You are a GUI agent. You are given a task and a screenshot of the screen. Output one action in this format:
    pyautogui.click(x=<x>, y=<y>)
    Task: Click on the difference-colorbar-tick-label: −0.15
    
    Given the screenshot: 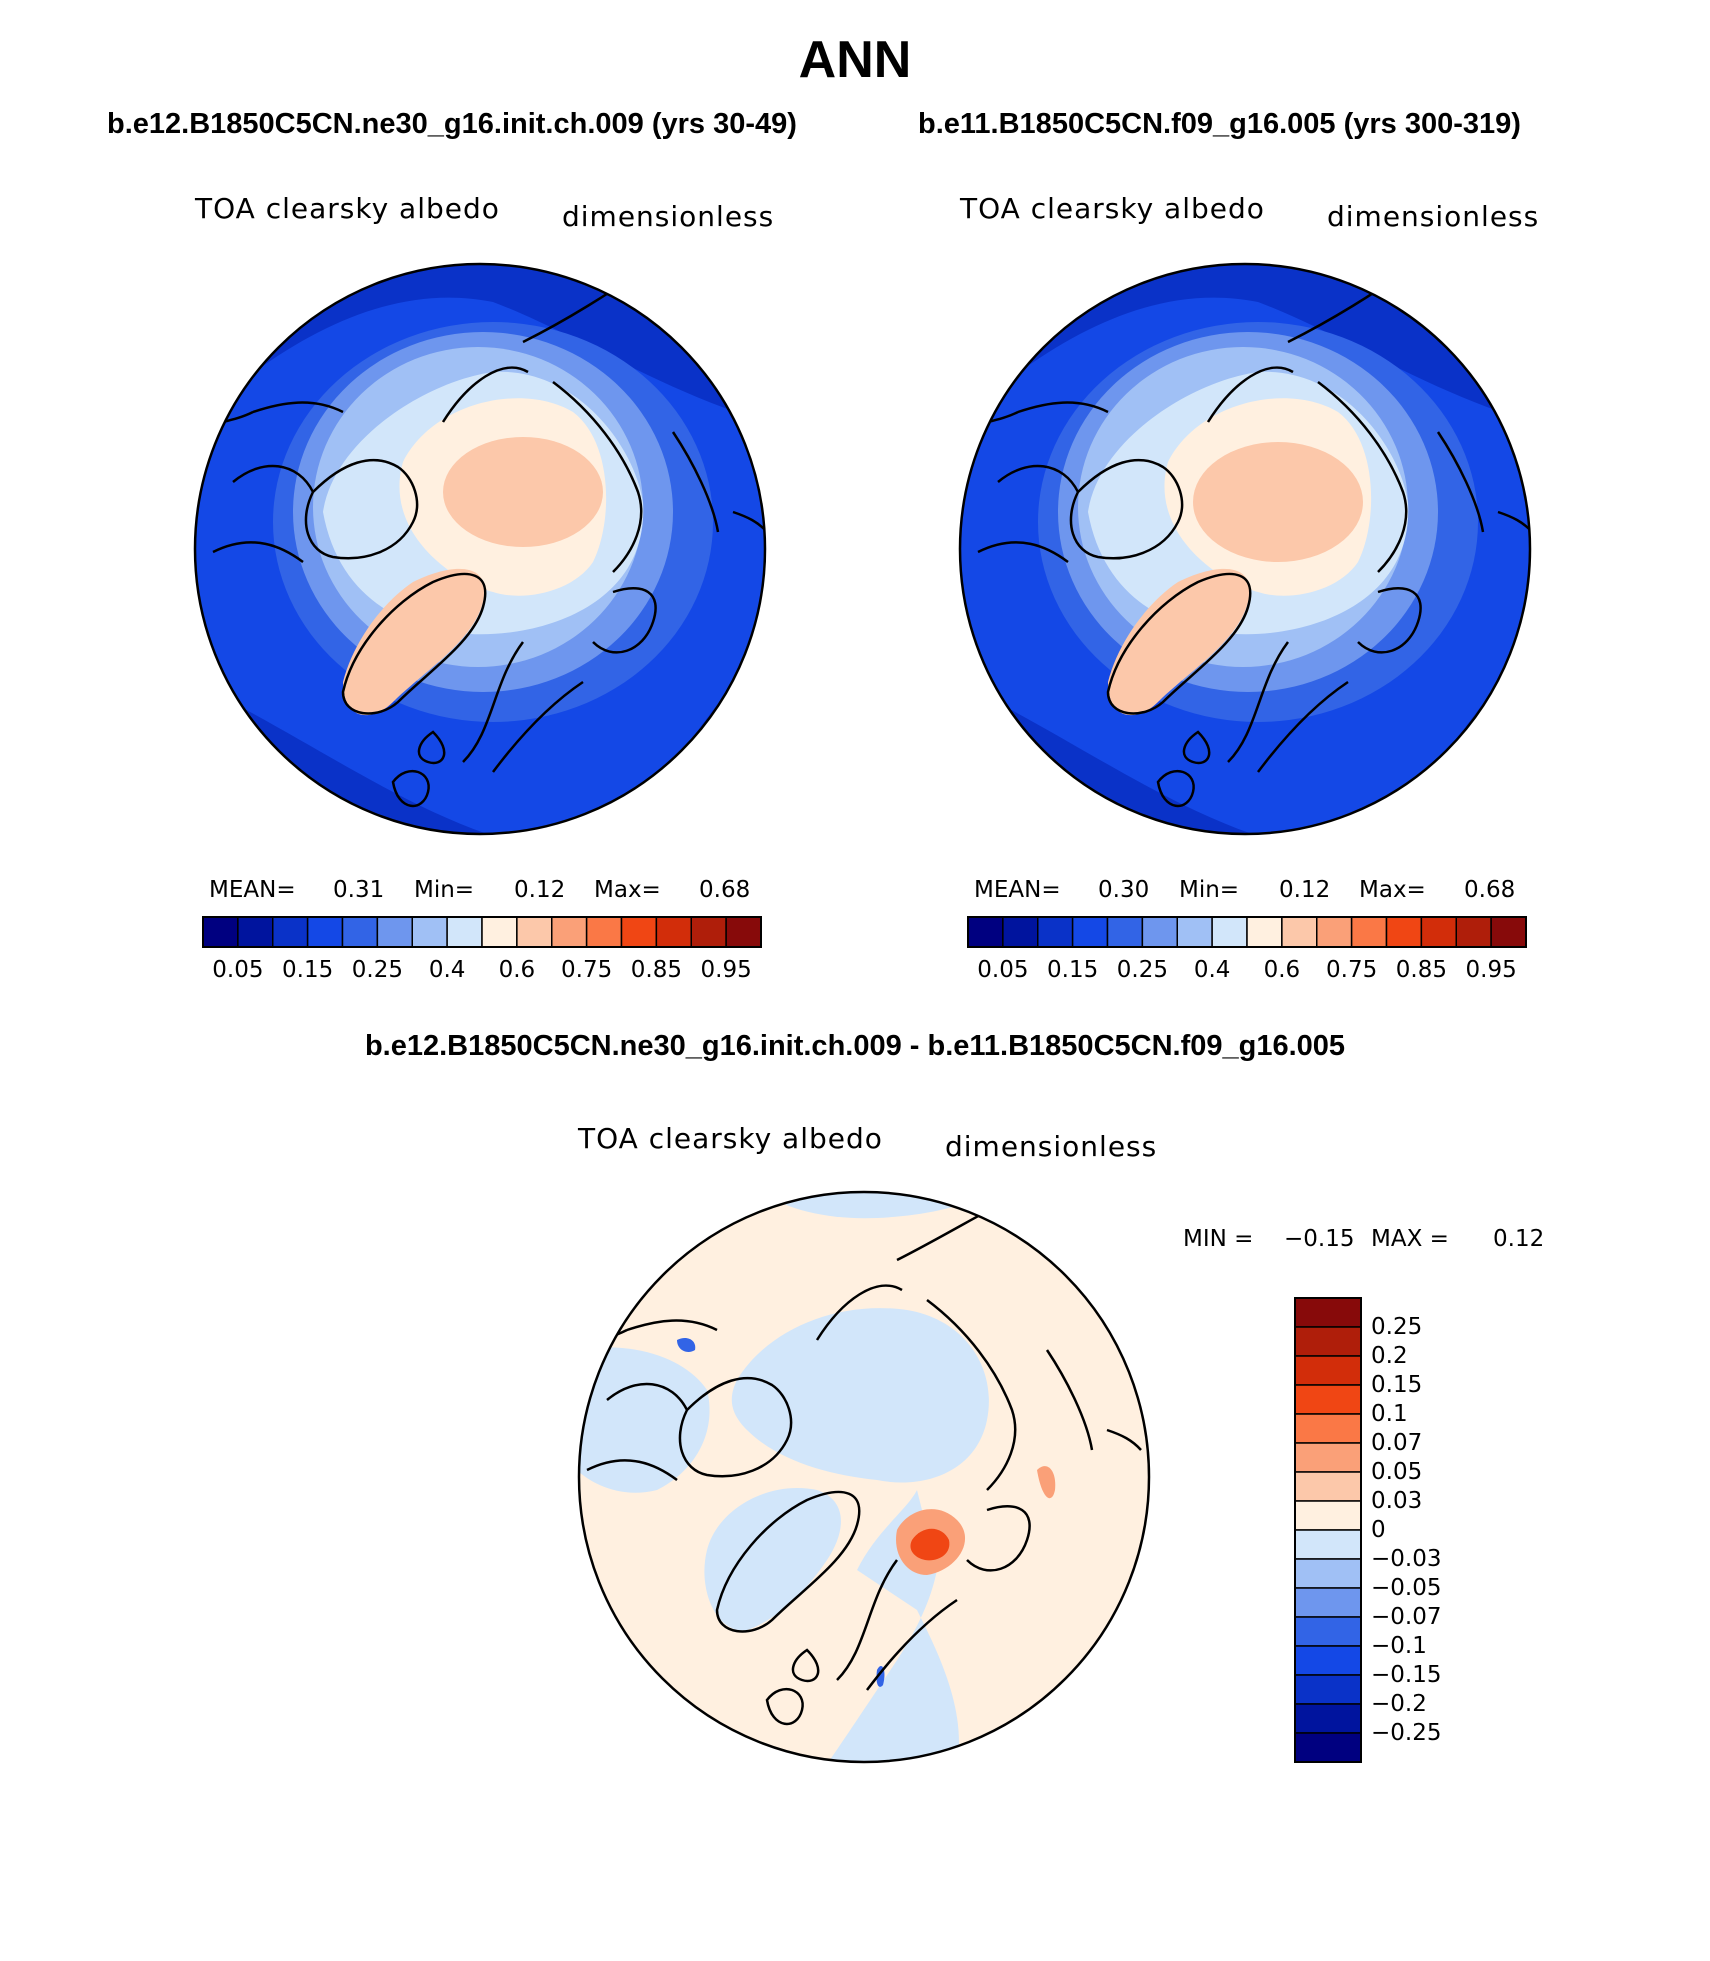 What is the action you would take?
    pyautogui.click(x=1406, y=1675)
    